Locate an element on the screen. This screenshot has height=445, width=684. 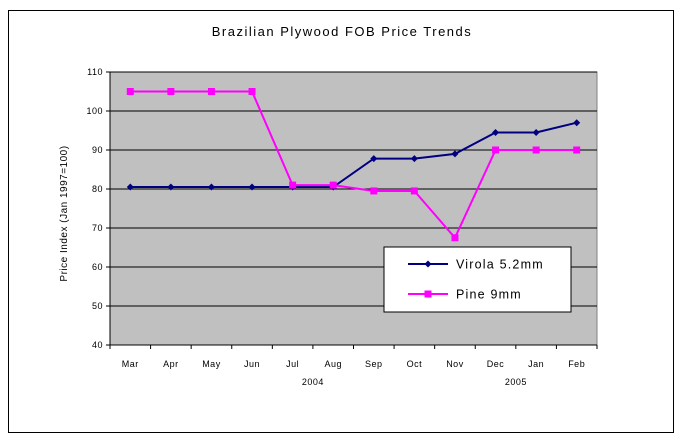
x-tick-label: Aug is located at coordinates (333, 364).